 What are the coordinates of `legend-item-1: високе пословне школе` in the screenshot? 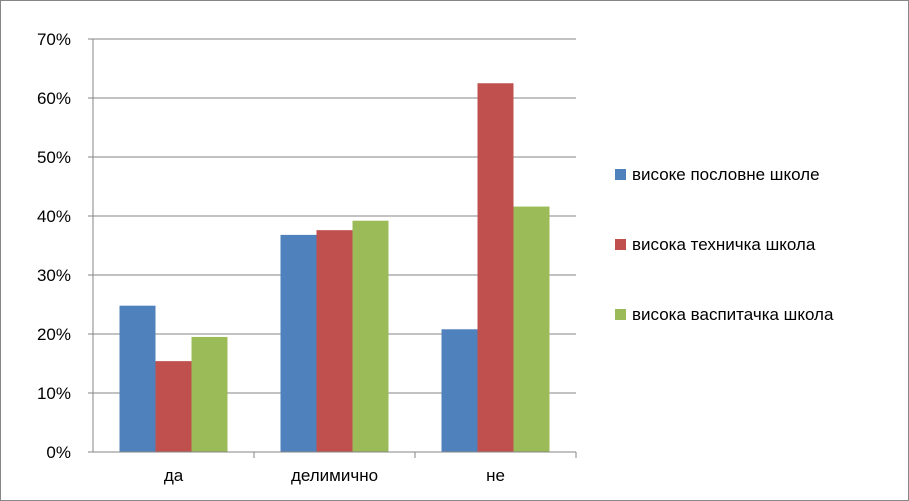 It's located at (757, 174).